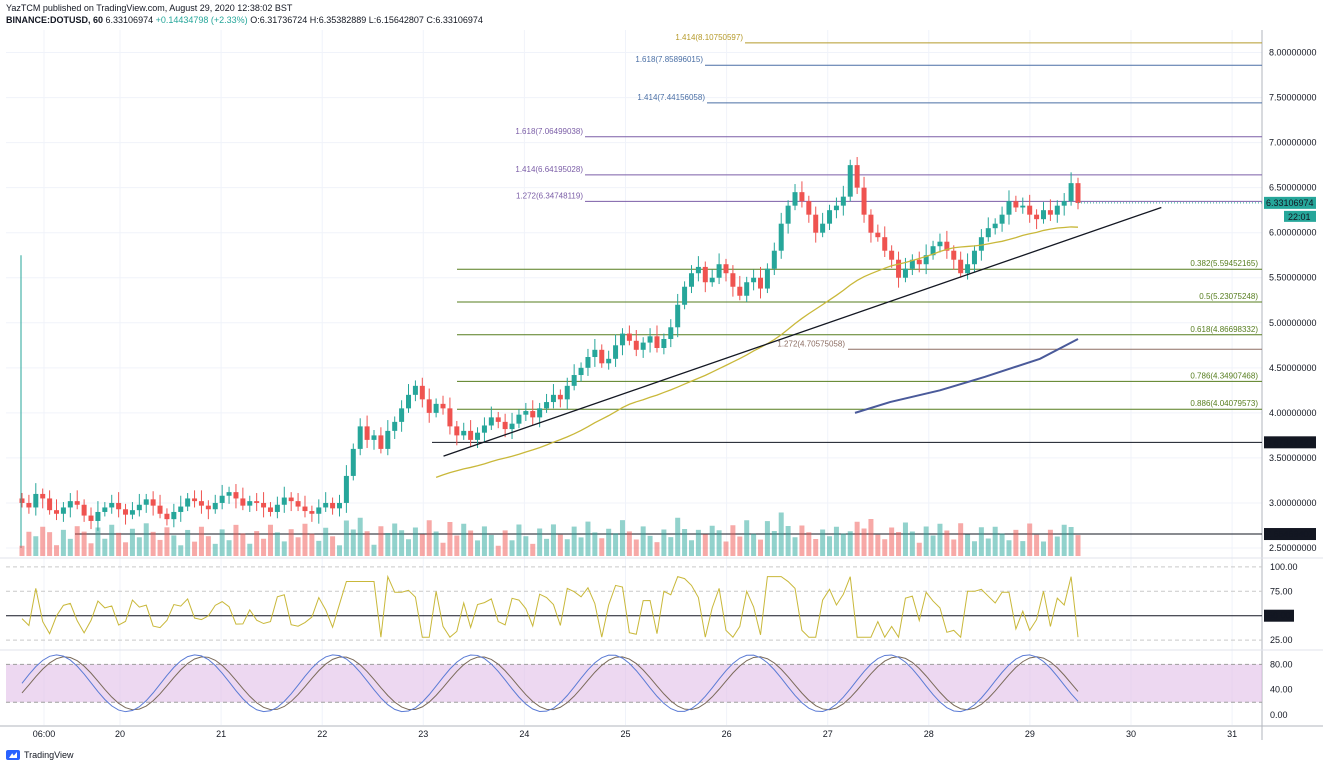 The image size is (1323, 768). What do you see at coordinates (550, 606) in the screenshot?
I see `rsi-line` at bounding box center [550, 606].